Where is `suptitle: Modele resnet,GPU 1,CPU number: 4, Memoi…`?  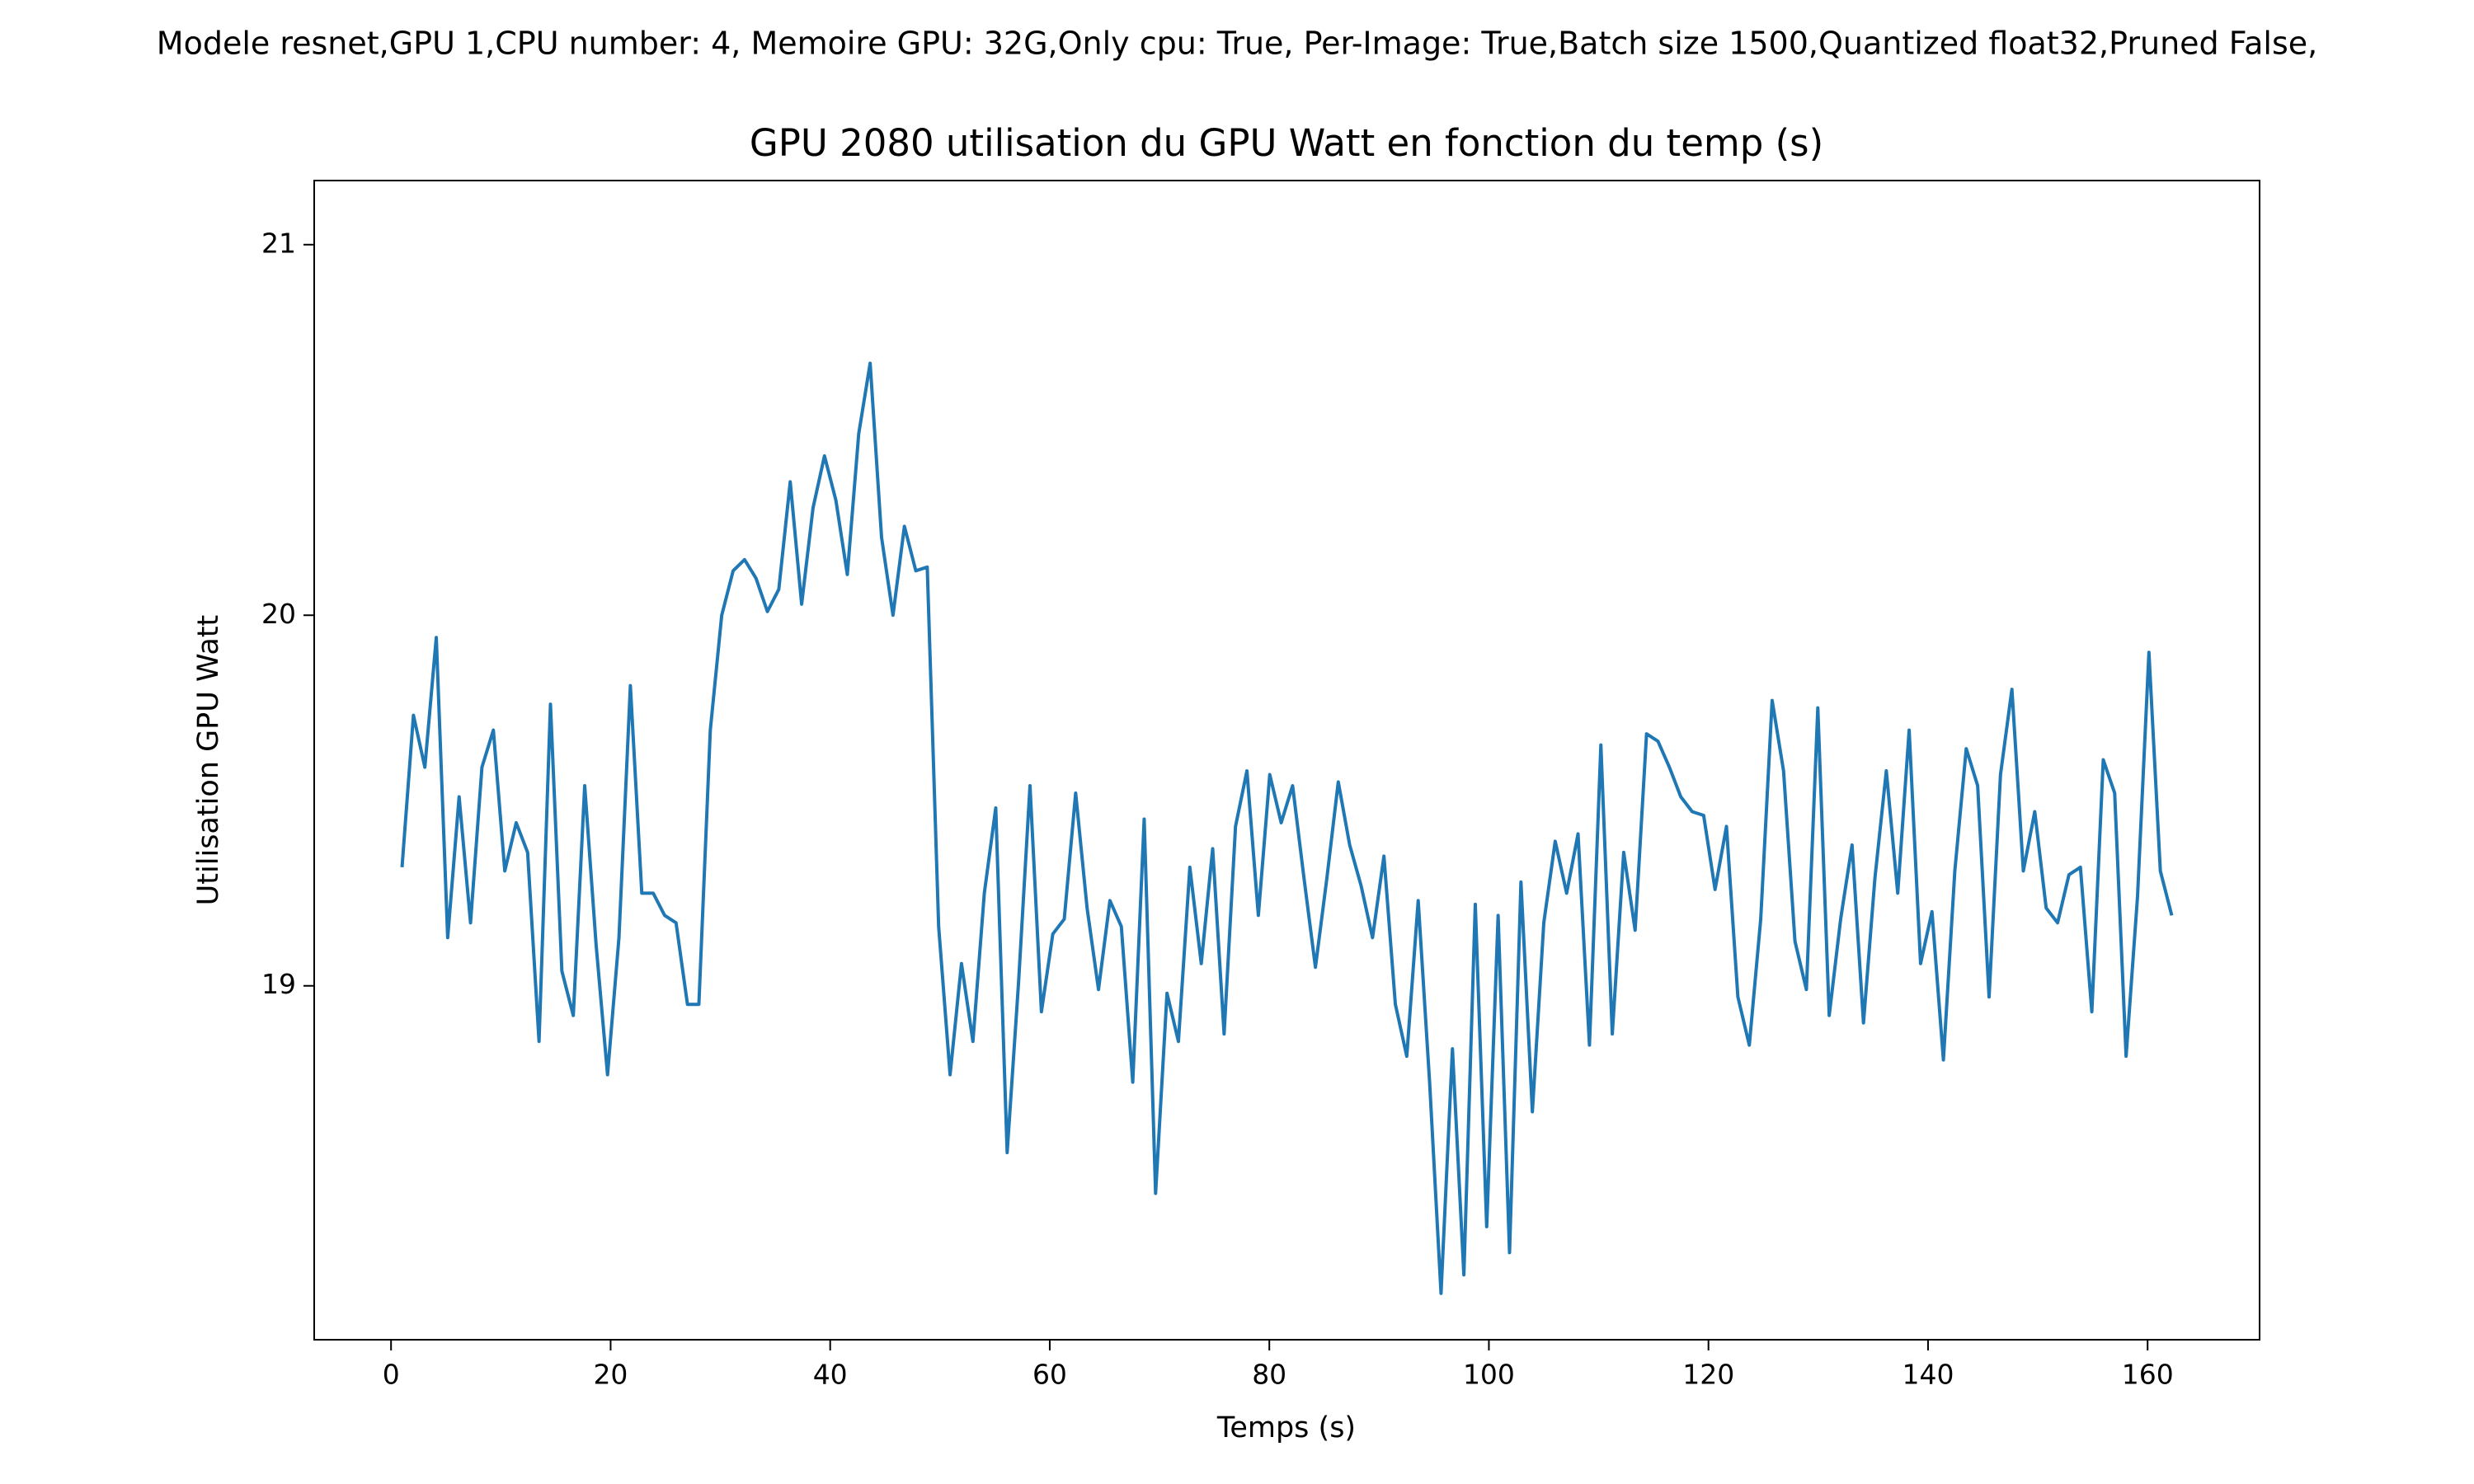
suptitle: Modele resnet,GPU 1,CPU number: 4, Memoi… is located at coordinates (1237, 44).